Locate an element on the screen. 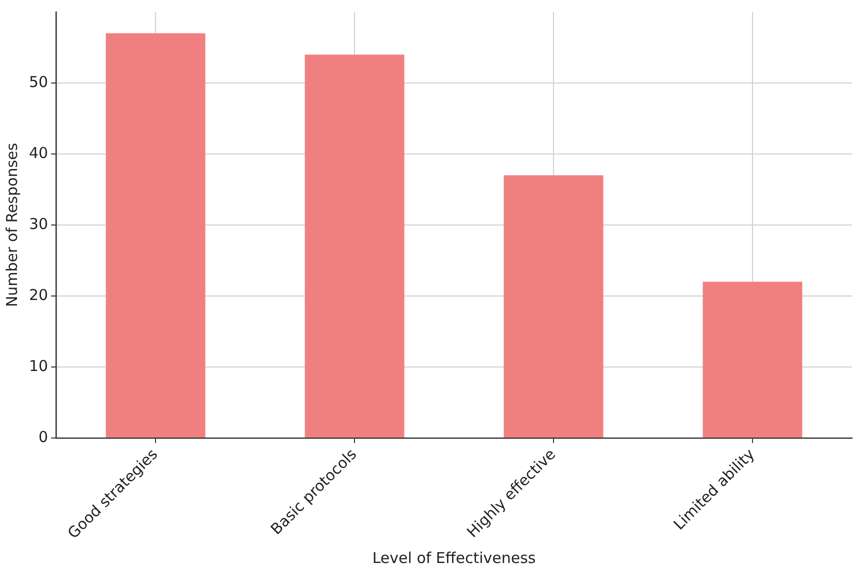 The height and width of the screenshot is (572, 853). y-tick-label: 0 is located at coordinates (43, 437).